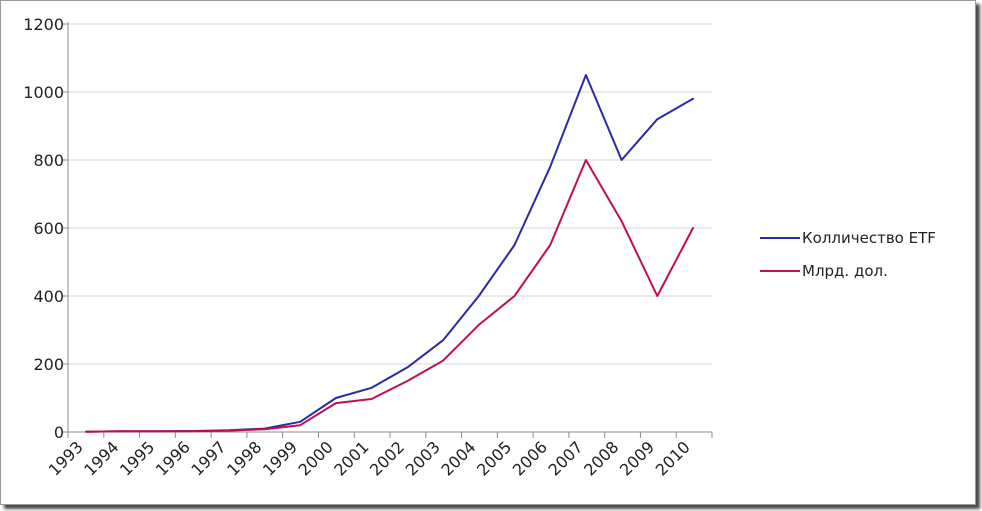 This screenshot has height=511, width=982. Describe the element at coordinates (494, 458) in the screenshot. I see `x-tick-label: 2005` at that location.